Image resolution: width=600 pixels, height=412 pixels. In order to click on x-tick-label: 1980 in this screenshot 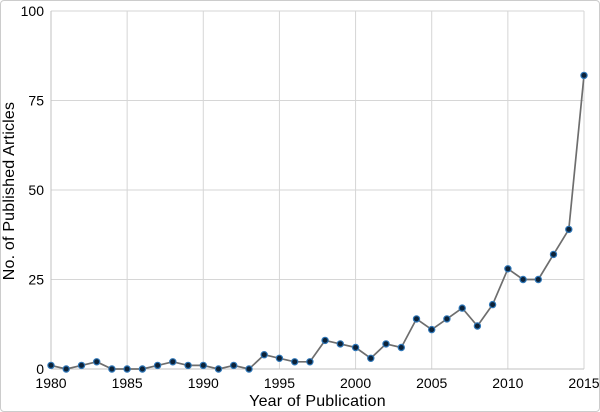, I will do `click(50, 383)`.